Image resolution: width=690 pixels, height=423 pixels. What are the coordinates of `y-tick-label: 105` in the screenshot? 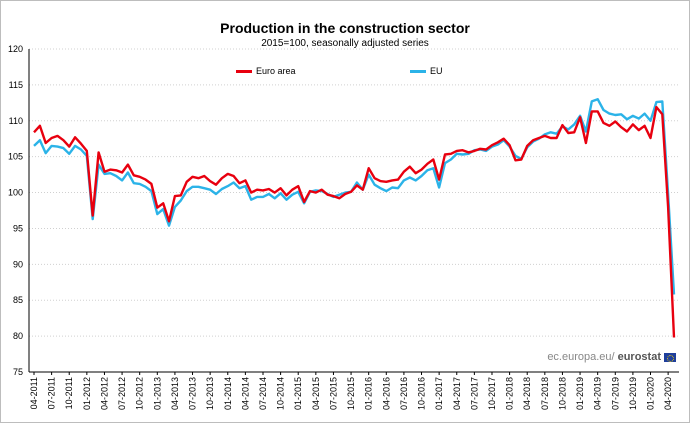 It's located at (15, 157).